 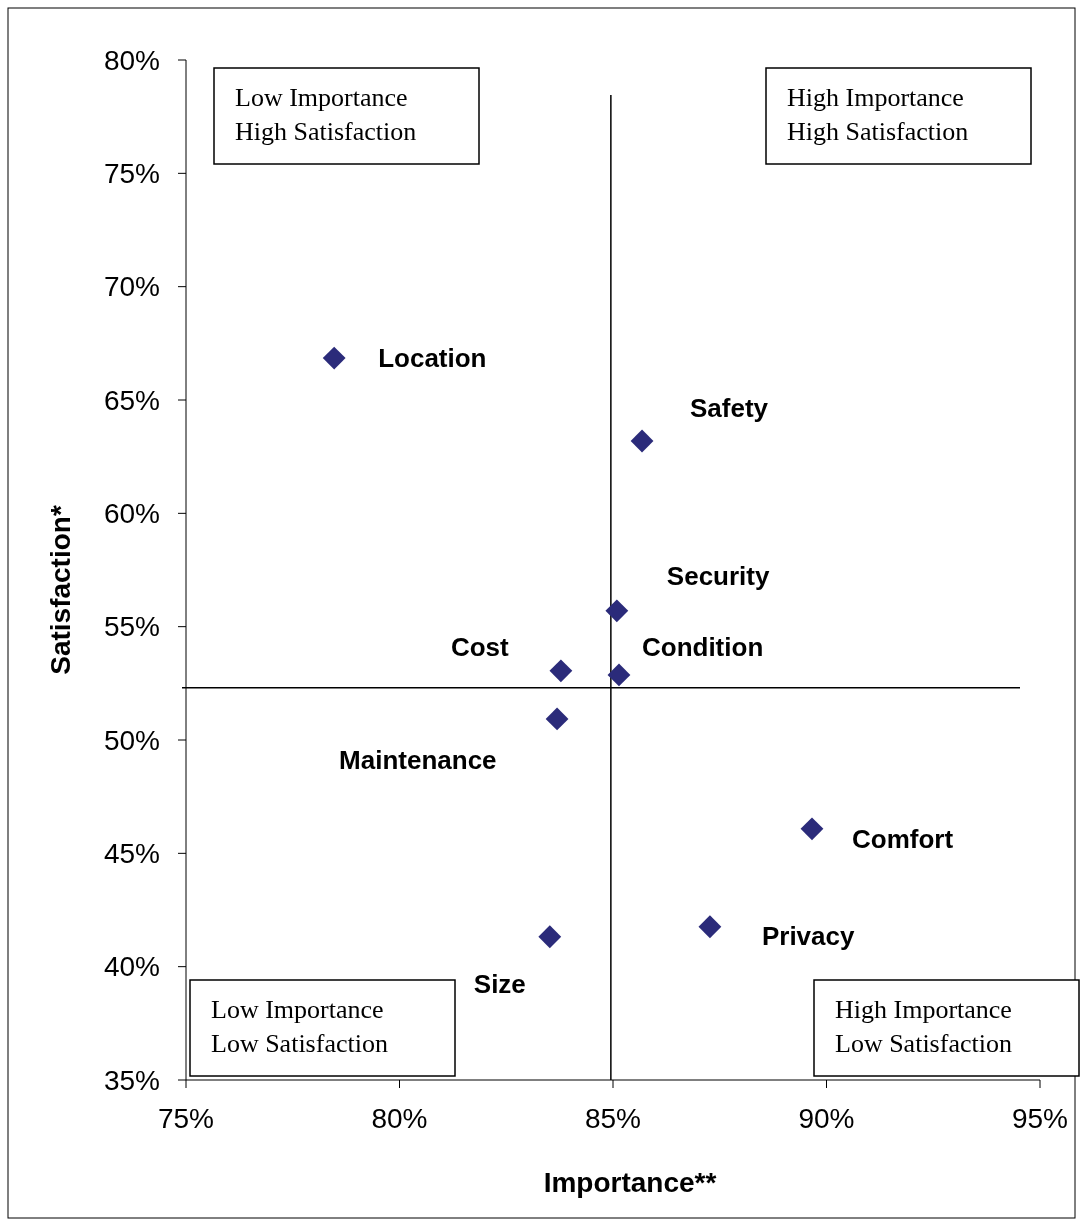 I want to click on annotation: Low Importance High Satisfaction, so click(x=326, y=114).